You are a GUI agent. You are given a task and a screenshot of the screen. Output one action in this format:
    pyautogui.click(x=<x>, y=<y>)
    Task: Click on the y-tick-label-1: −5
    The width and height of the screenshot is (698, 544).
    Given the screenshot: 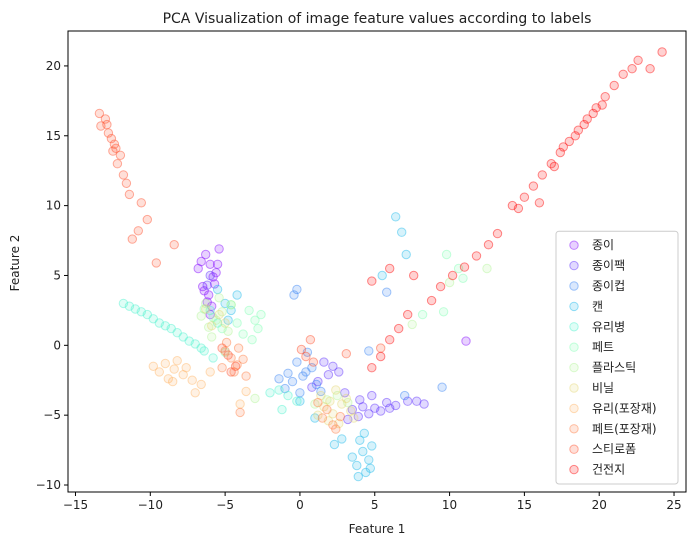 What is the action you would take?
    pyautogui.click(x=52, y=415)
    